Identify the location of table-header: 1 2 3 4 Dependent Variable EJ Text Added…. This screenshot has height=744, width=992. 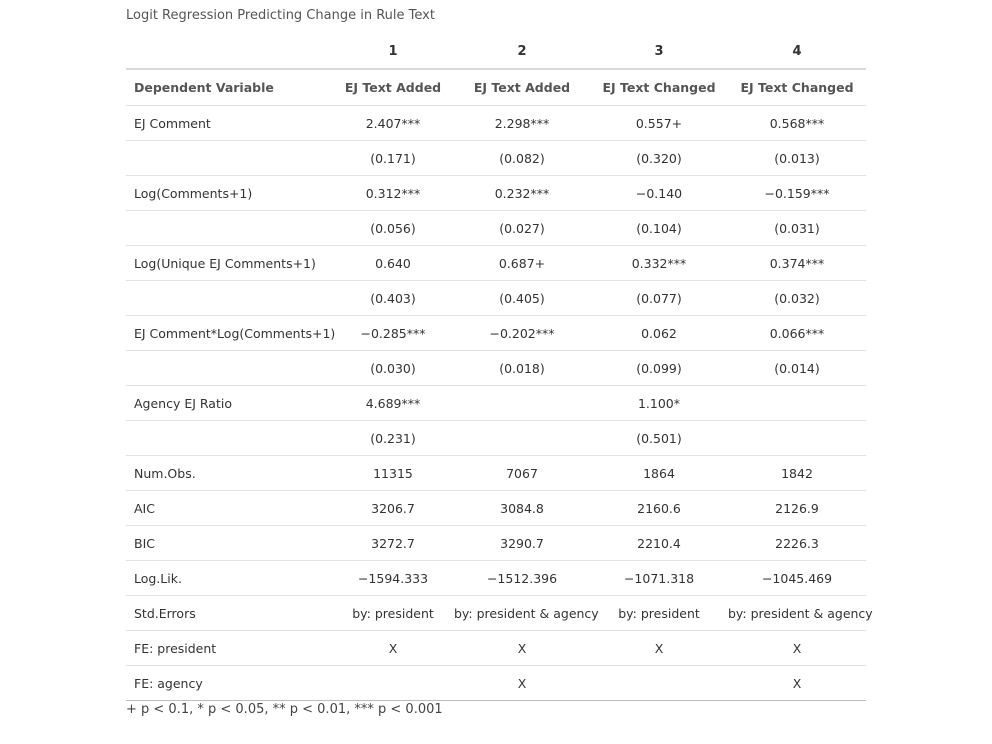
(496, 70).